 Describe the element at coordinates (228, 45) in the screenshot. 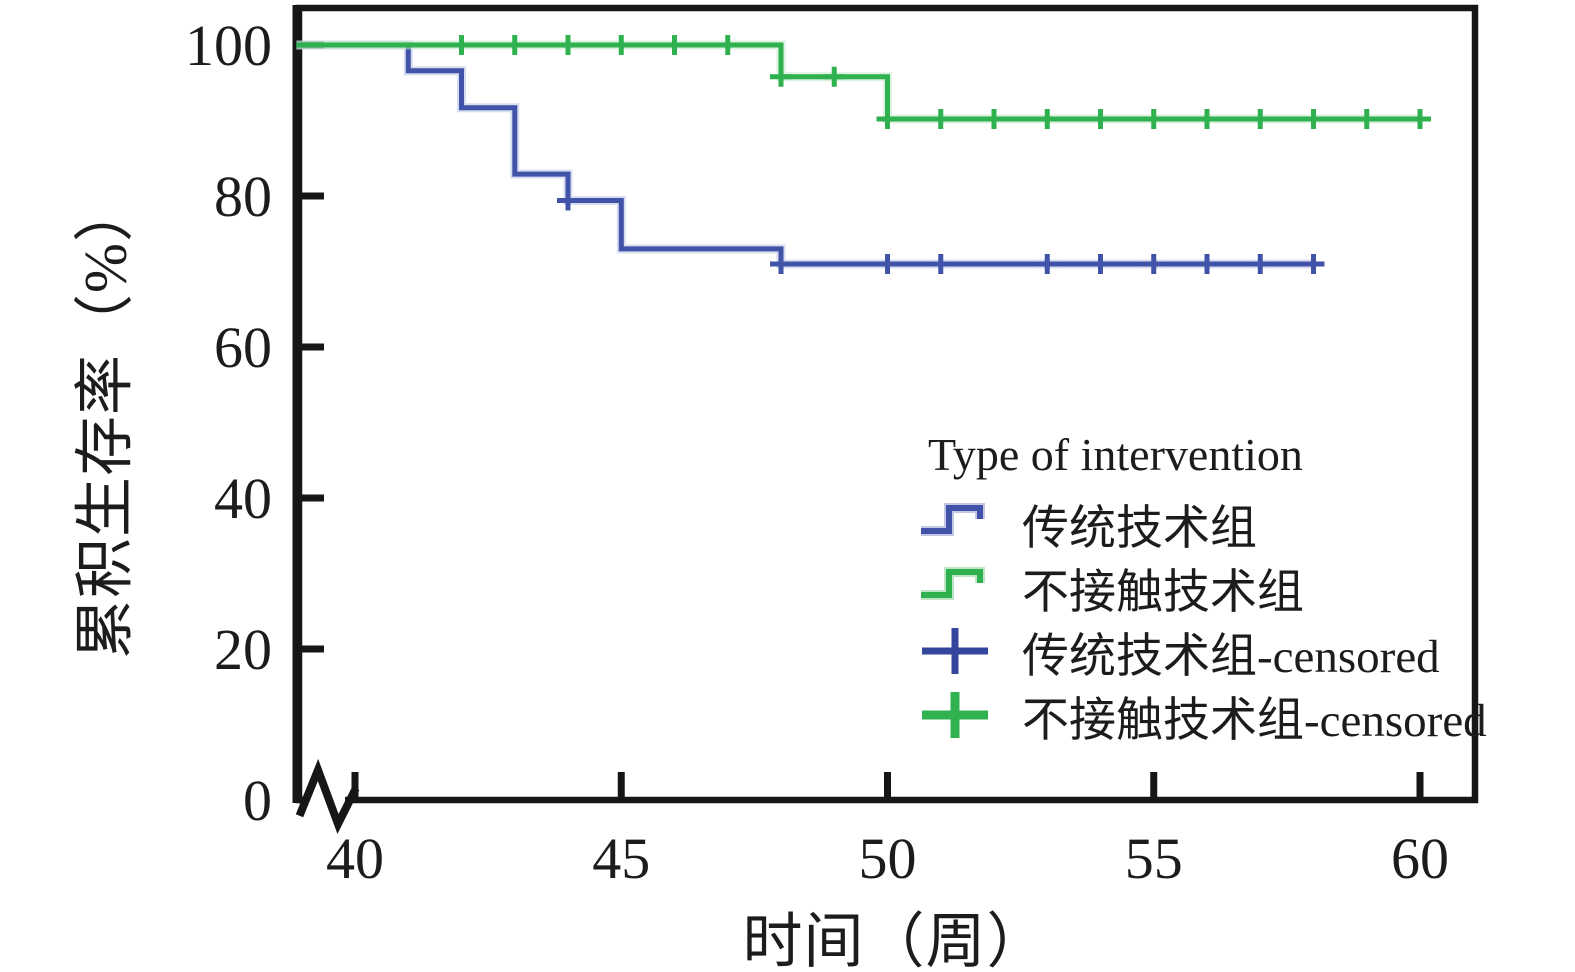

I see `y-tick-label: 100` at that location.